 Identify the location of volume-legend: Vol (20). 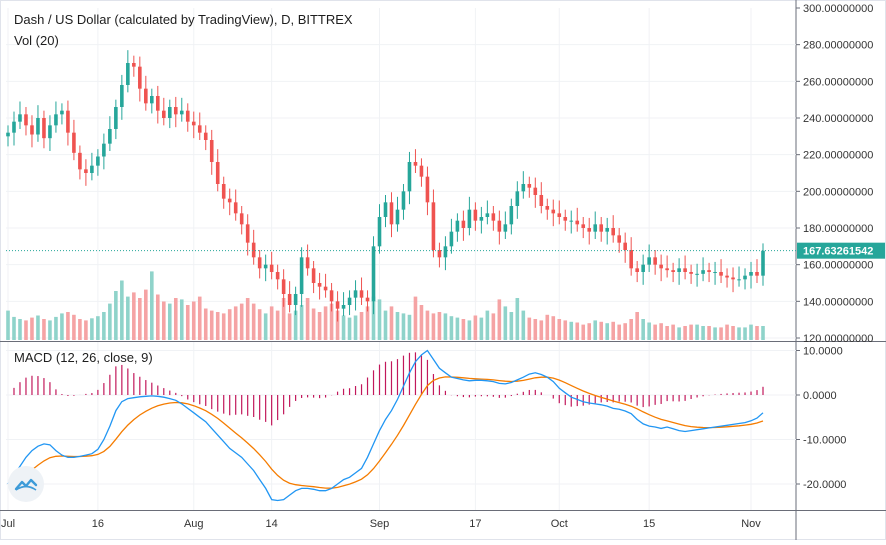
(36, 40).